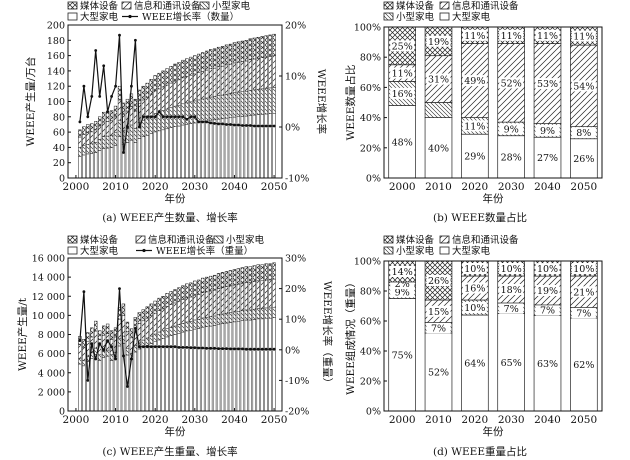 The width and height of the screenshot is (630, 460). What do you see at coordinates (119, 288) in the screenshot?
I see `growth-point-2011` at bounding box center [119, 288].